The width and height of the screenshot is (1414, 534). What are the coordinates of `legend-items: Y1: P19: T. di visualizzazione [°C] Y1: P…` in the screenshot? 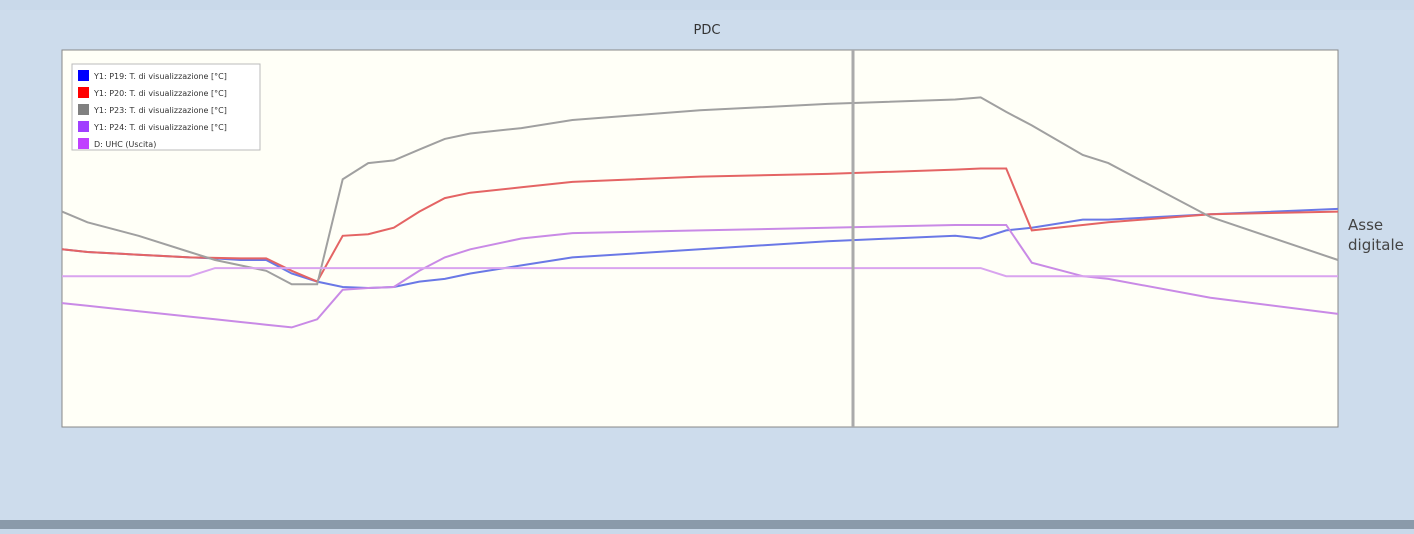 It's located at (152, 109).